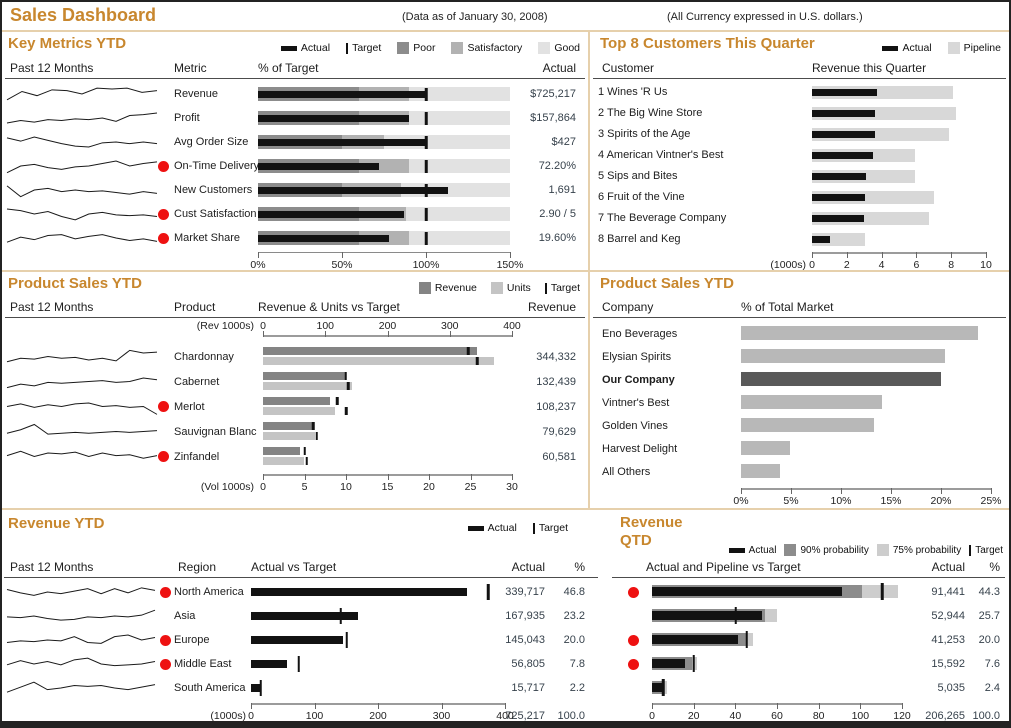 The width and height of the screenshot is (1011, 728). I want to click on legend-label: Pipeline, so click(982, 48).